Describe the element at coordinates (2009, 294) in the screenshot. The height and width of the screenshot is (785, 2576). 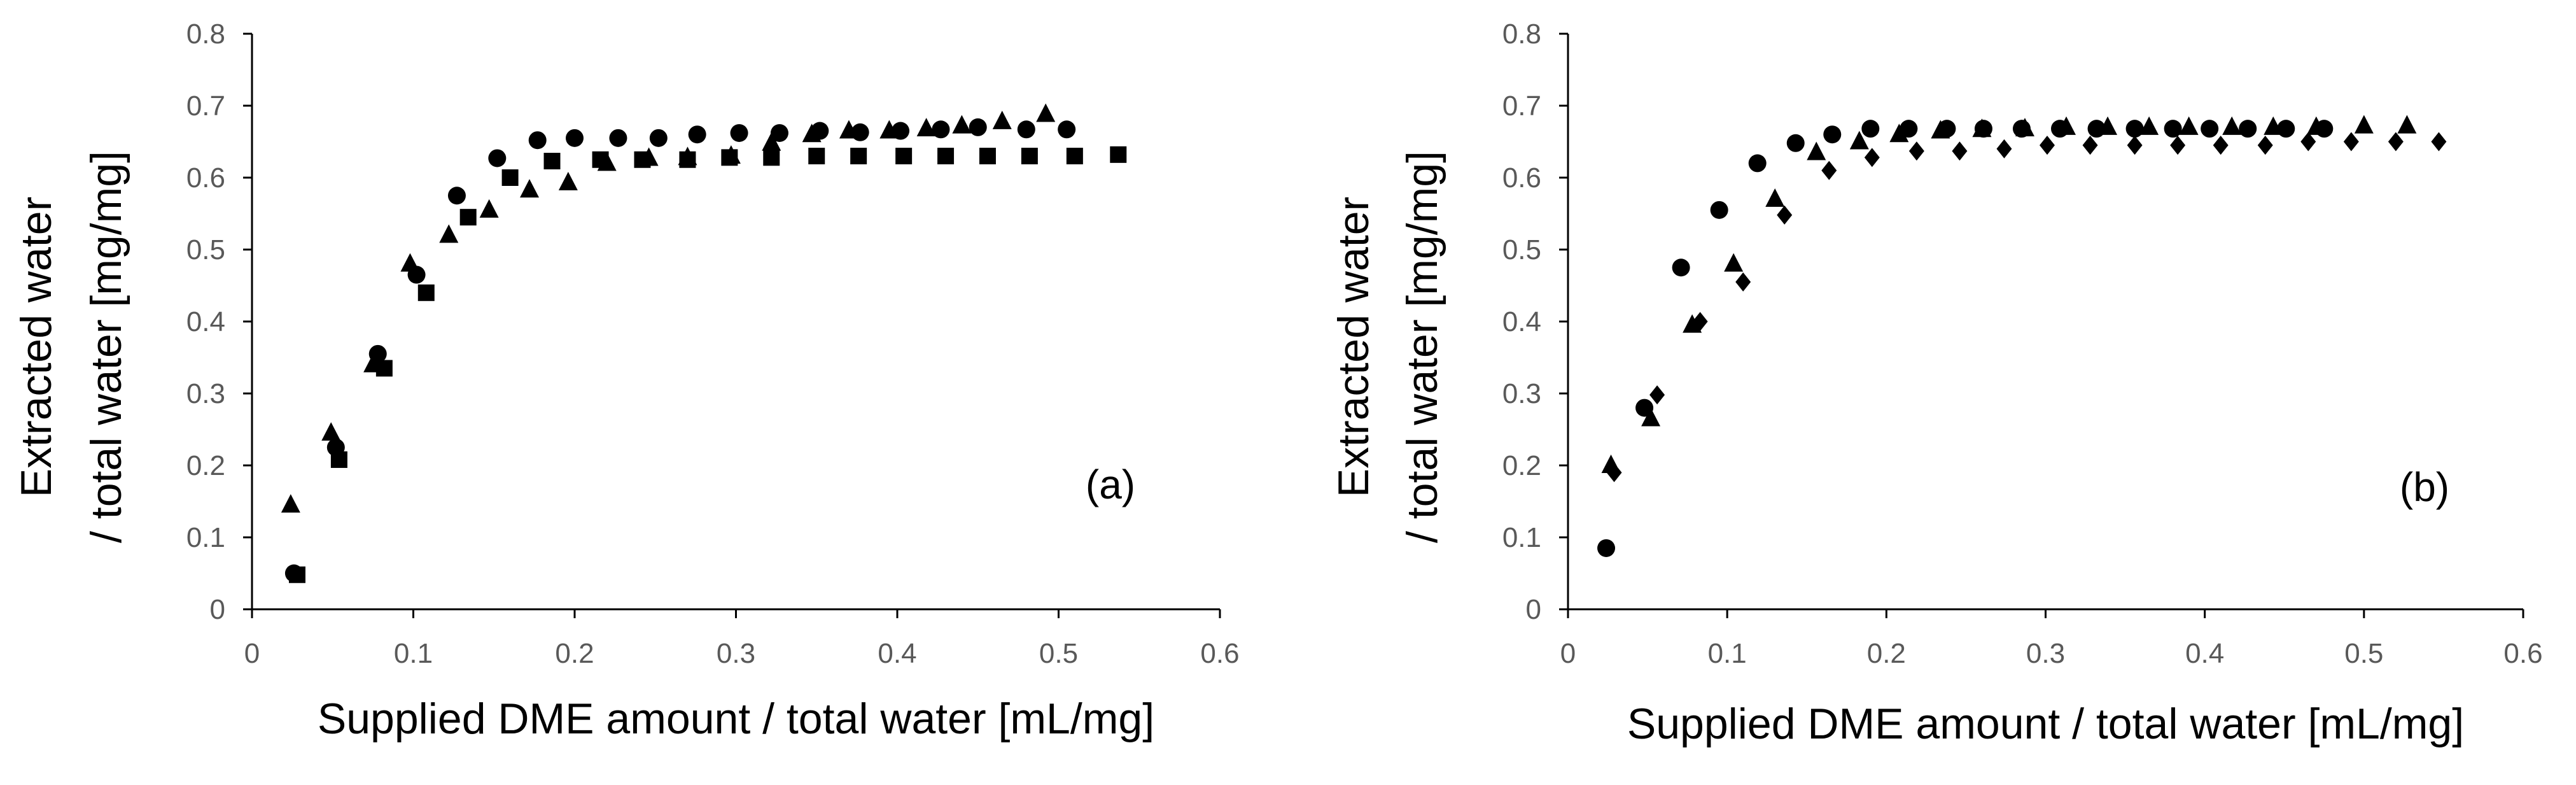
I see `series-triangles` at that location.